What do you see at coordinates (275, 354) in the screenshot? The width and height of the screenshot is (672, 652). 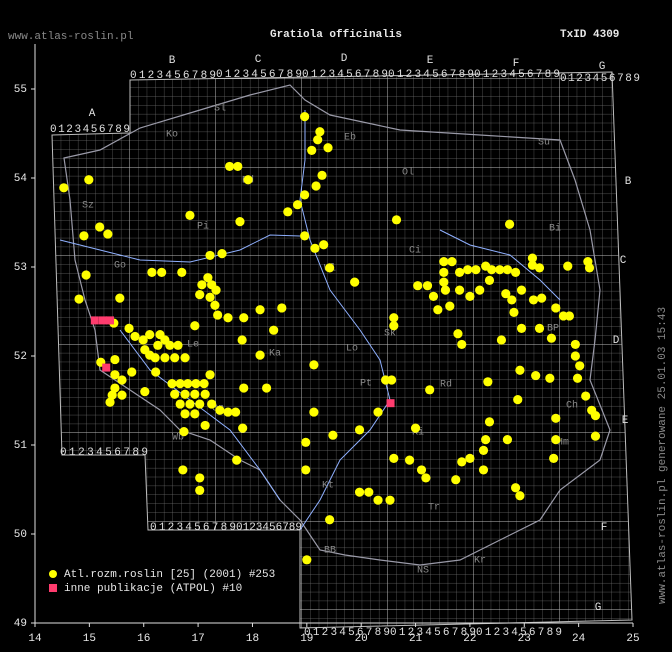 I see `region-label: Ka` at bounding box center [275, 354].